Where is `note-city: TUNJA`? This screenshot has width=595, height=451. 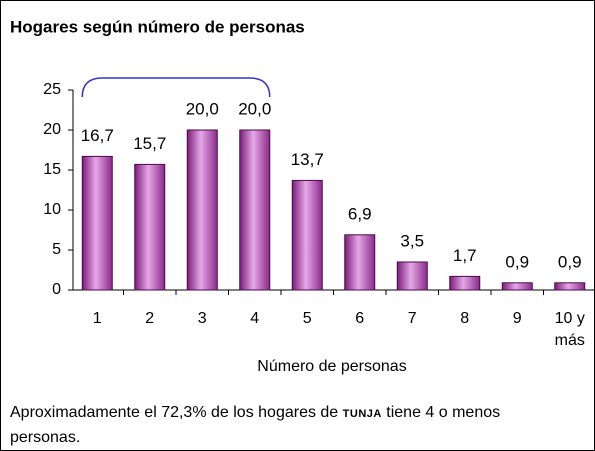
note-city: TUNJA is located at coordinates (362, 414).